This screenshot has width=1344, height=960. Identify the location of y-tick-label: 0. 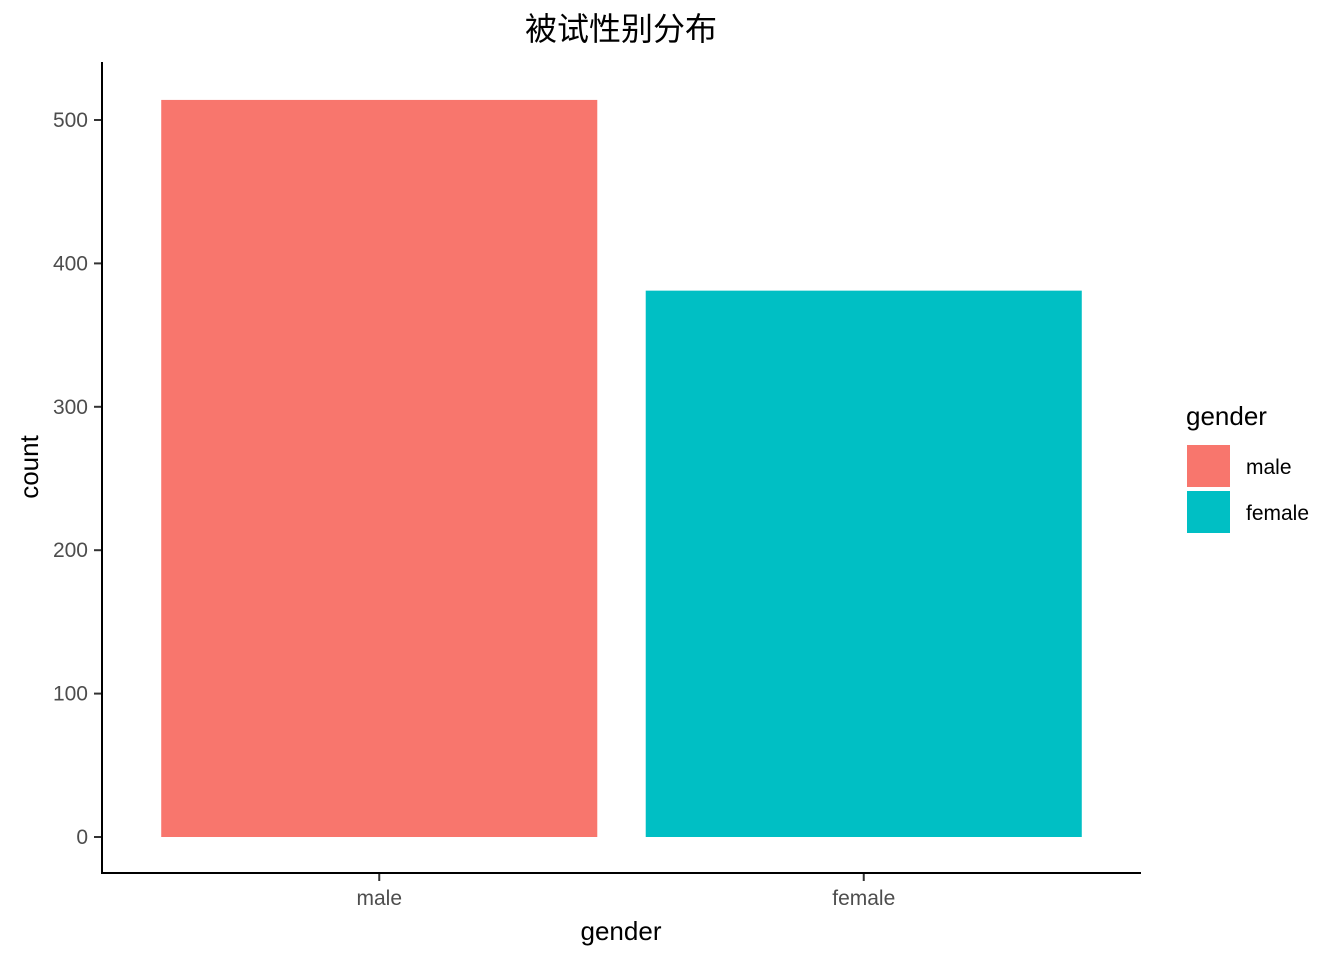
(82, 837).